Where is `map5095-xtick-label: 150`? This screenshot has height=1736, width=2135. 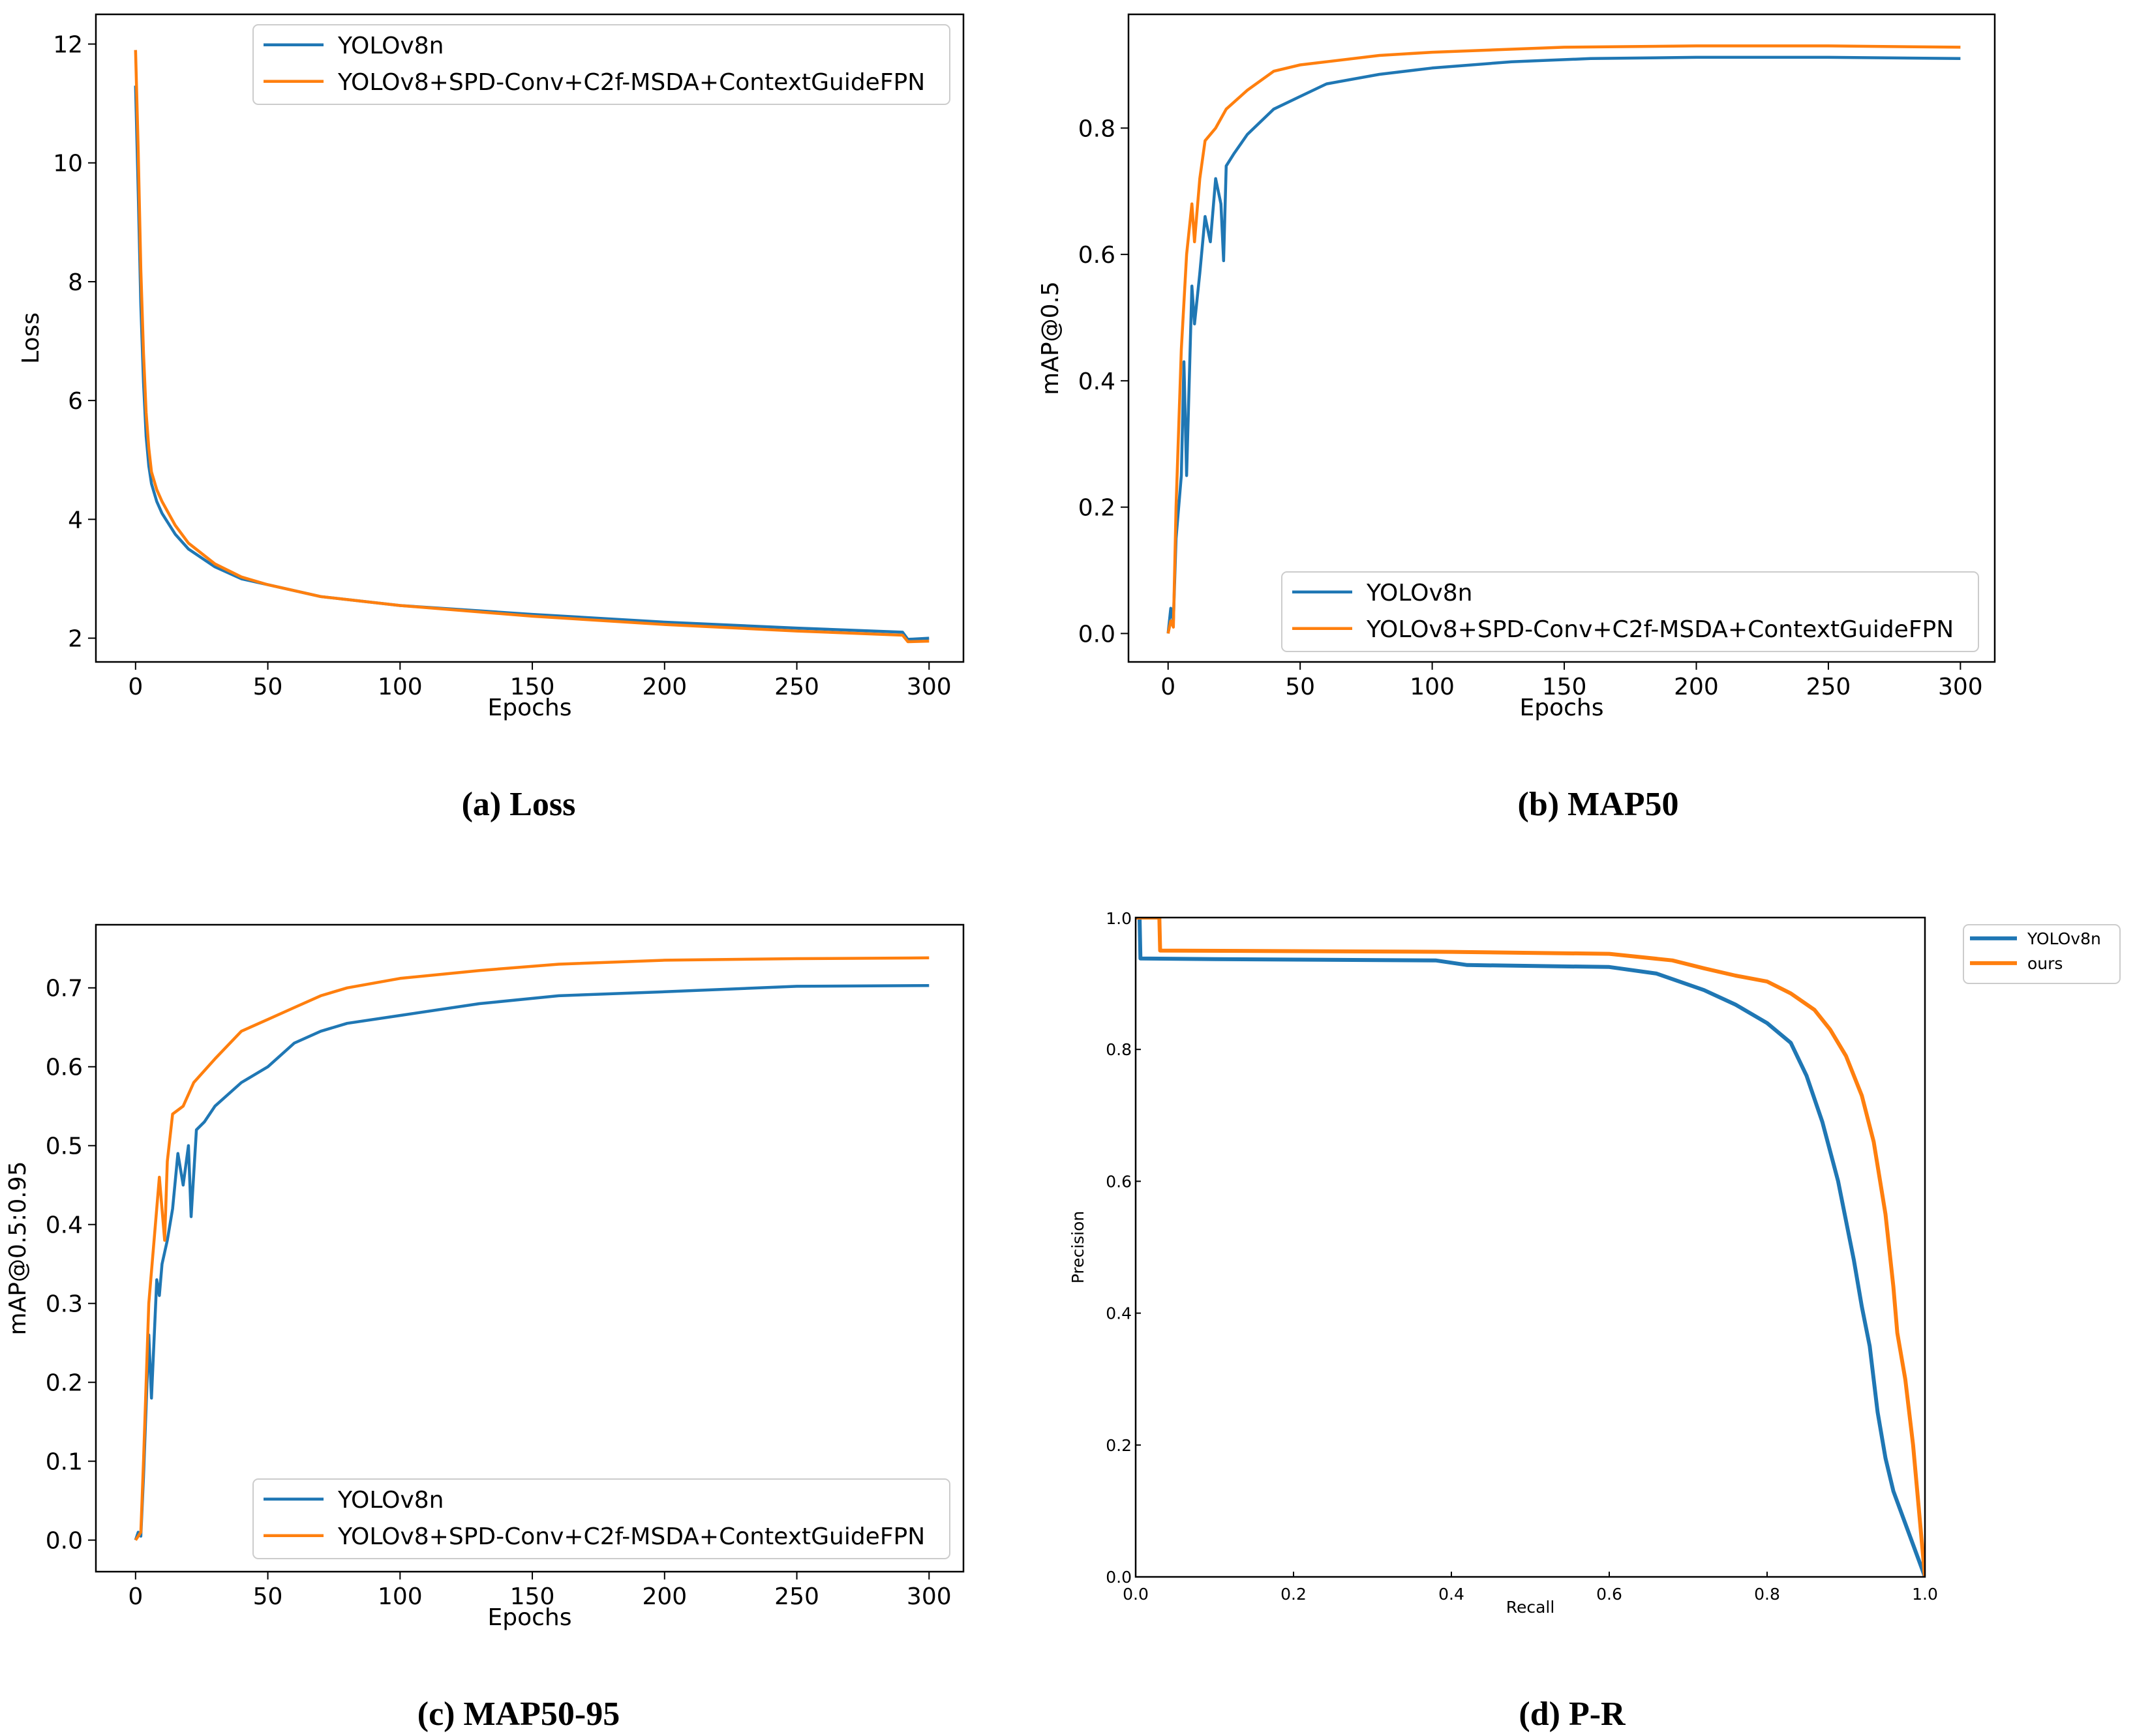 map5095-xtick-label: 150 is located at coordinates (532, 1596).